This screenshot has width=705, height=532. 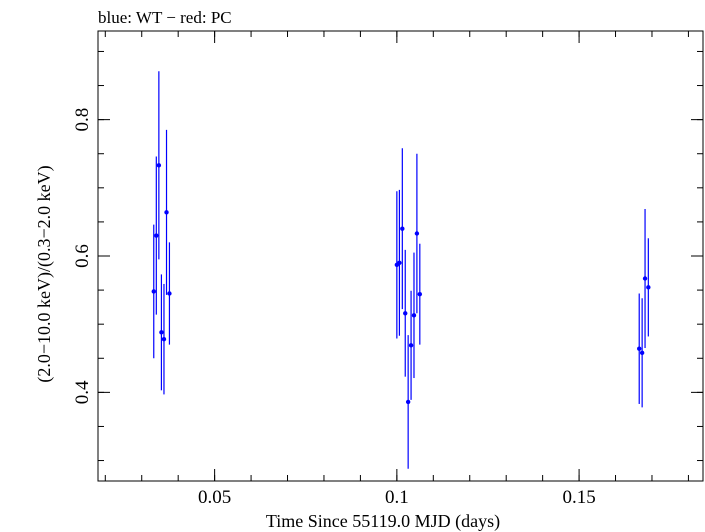 What do you see at coordinates (44, 273) in the screenshot?
I see `y-axis-label: (2.0−10.0 keV)/(0.3−2.0 keV)` at bounding box center [44, 273].